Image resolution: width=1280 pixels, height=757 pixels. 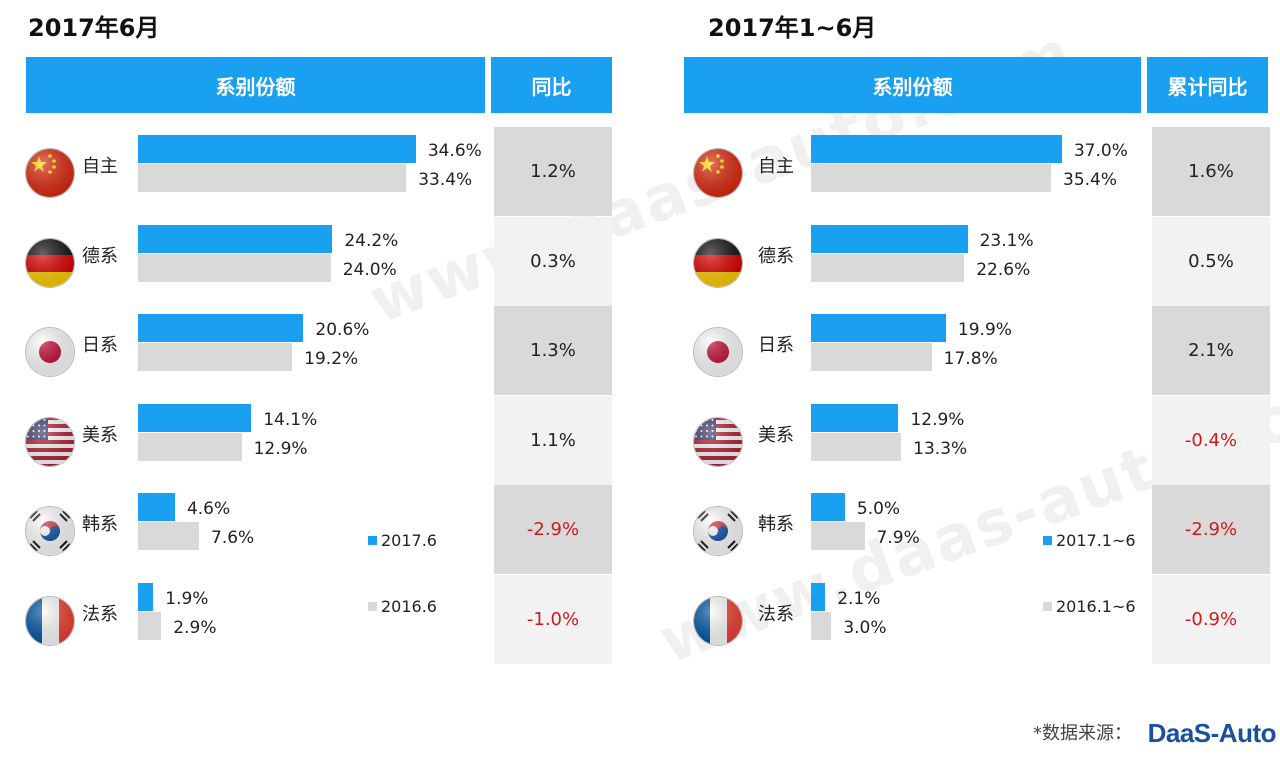 I want to click on legend-label: 2016.1~6, so click(x=1096, y=606).